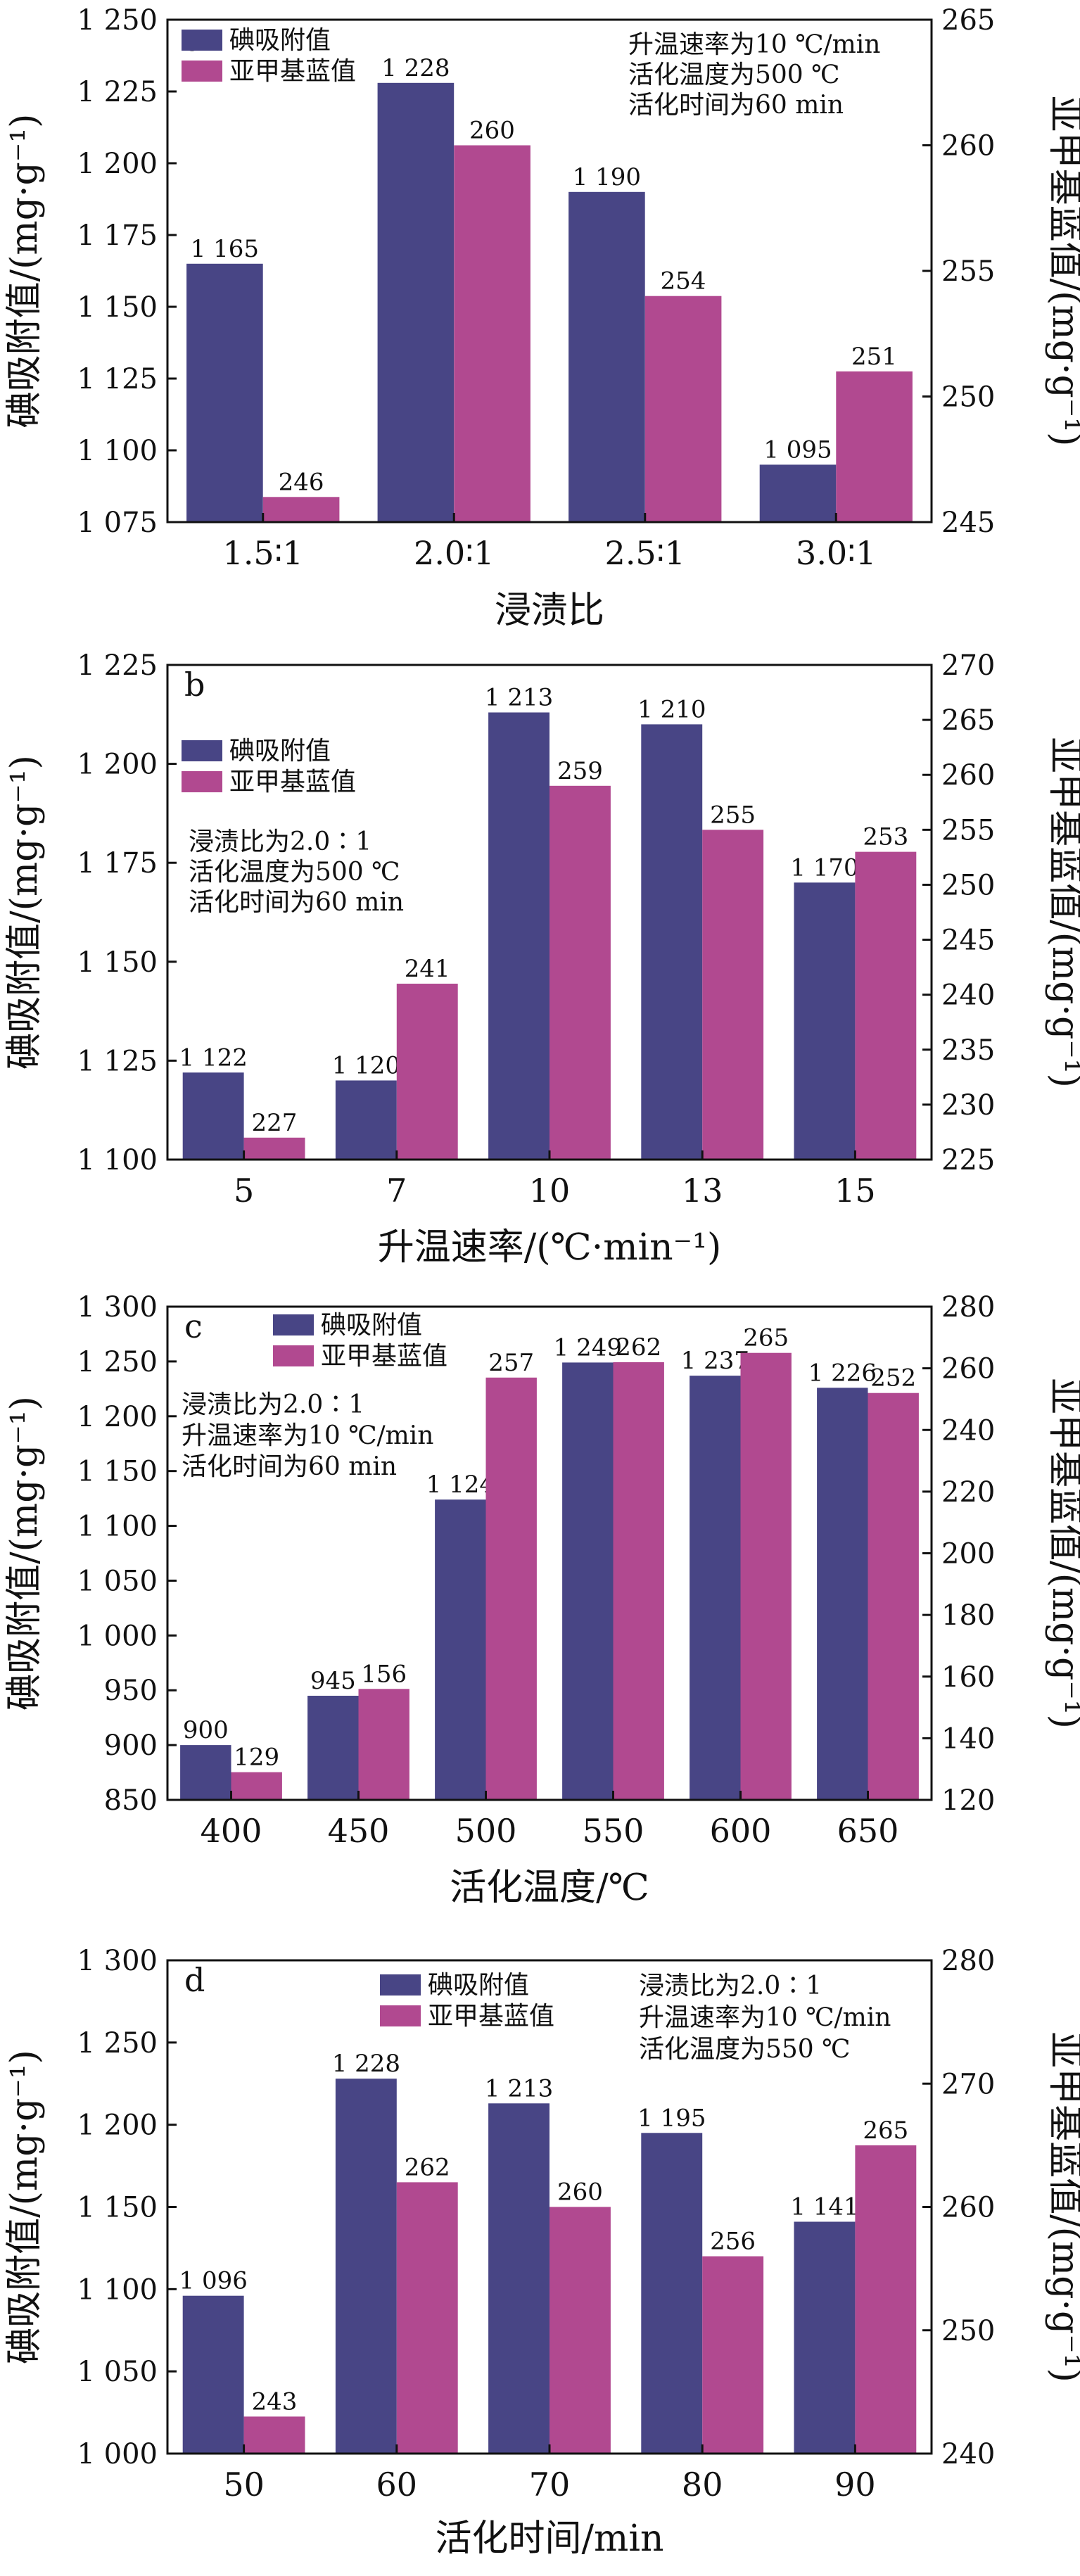  I want to click on y2-axis-title-c: 亚甲基蓝值/(mg·g⁻¹), so click(1062, 1553).